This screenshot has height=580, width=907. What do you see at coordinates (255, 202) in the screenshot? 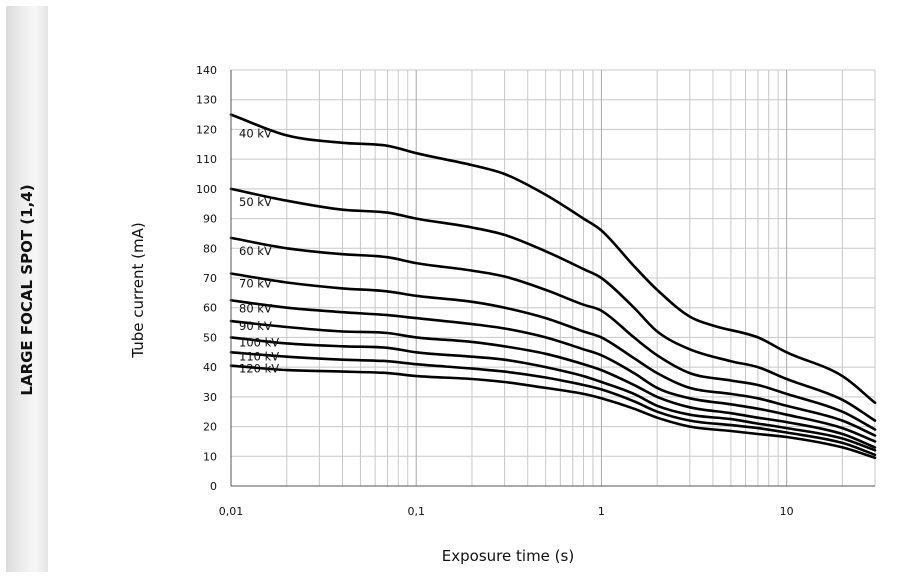
I see `series-label: 50 kV` at bounding box center [255, 202].